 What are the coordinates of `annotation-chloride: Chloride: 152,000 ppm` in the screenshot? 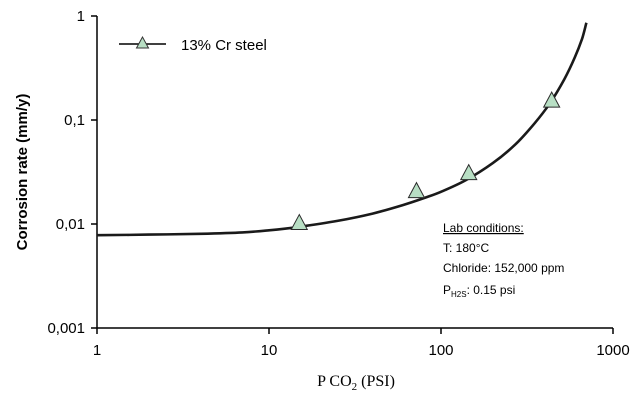 It's located at (503, 268).